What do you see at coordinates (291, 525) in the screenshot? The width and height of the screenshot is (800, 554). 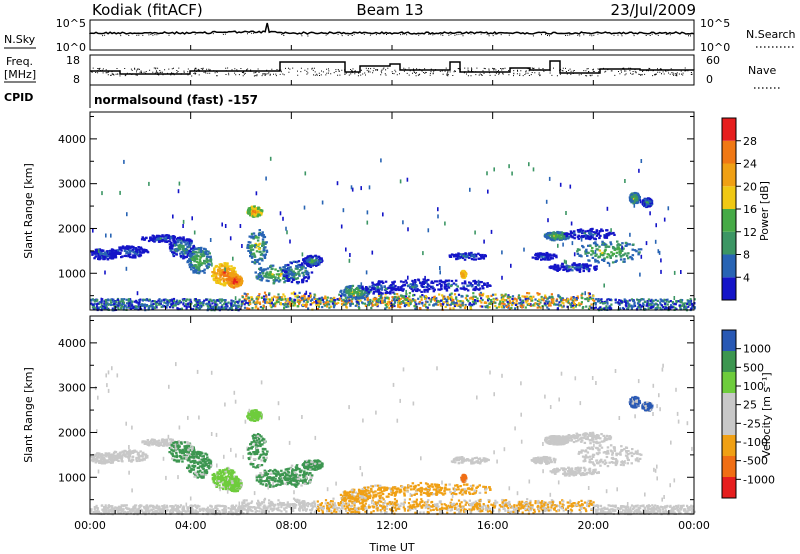 I see `x-tick-label: 08:00` at bounding box center [291, 525].